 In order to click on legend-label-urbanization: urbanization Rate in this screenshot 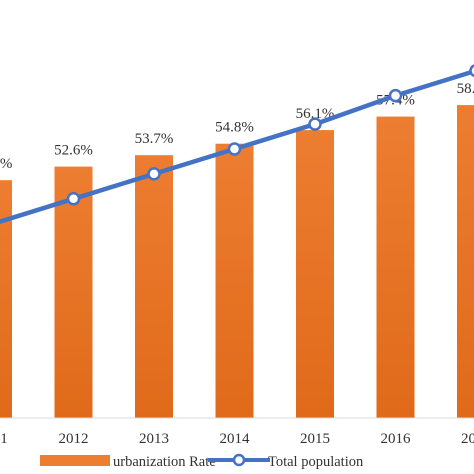, I will do `click(164, 462)`.